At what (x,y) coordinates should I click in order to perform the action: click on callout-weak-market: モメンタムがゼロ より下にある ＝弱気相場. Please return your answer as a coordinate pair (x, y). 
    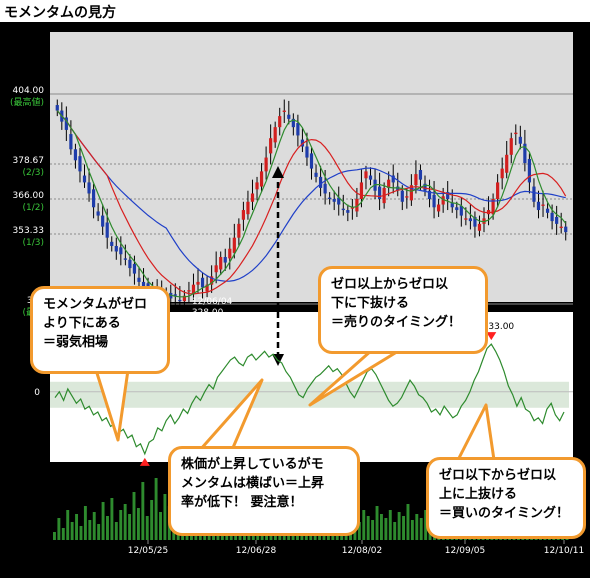
    Looking at the image, I should click on (100, 330).